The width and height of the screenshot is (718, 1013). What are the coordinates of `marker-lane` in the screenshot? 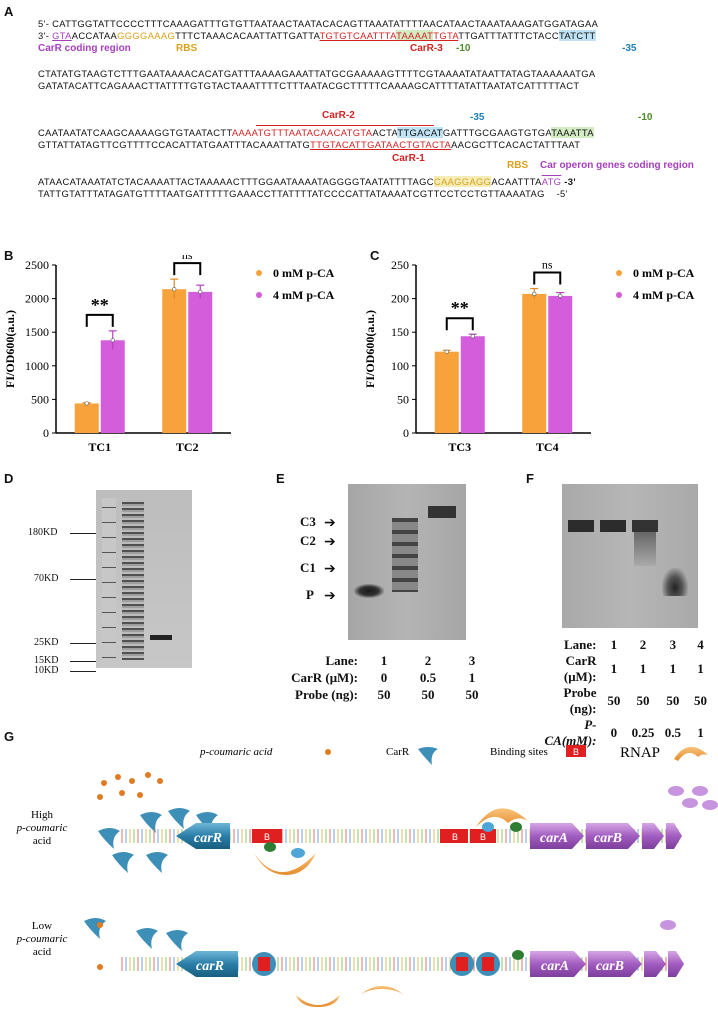 It's located at (109, 578).